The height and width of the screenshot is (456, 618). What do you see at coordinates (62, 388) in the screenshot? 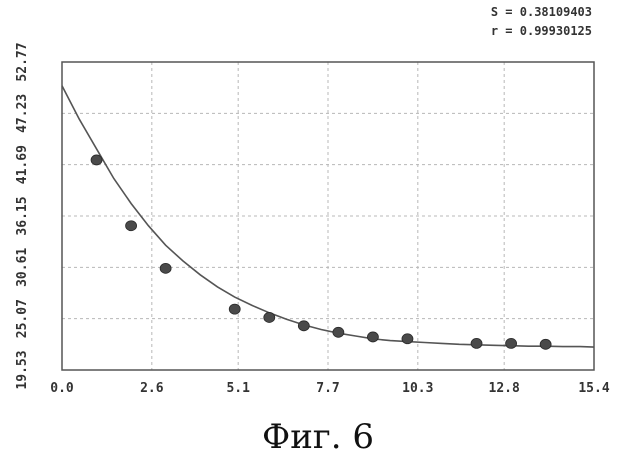
I see `x-tick-label: 0.0` at bounding box center [62, 388].